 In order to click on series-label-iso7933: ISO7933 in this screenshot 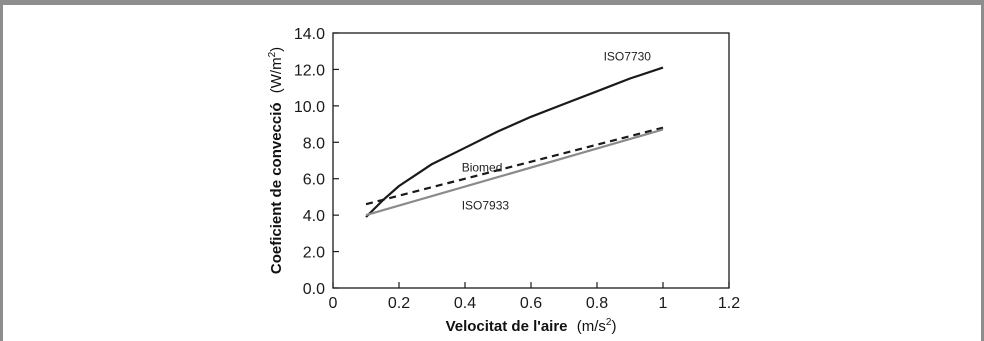, I will do `click(486, 206)`.